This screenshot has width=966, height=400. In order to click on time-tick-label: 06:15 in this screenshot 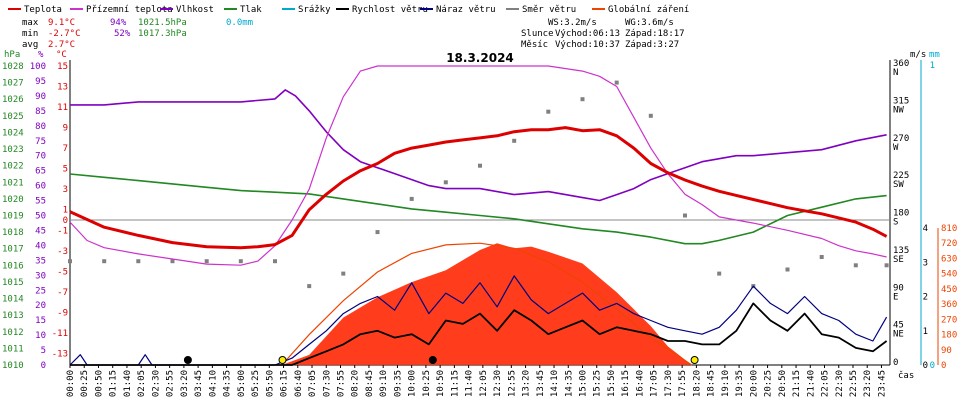, I will do `click(285, 383)`.